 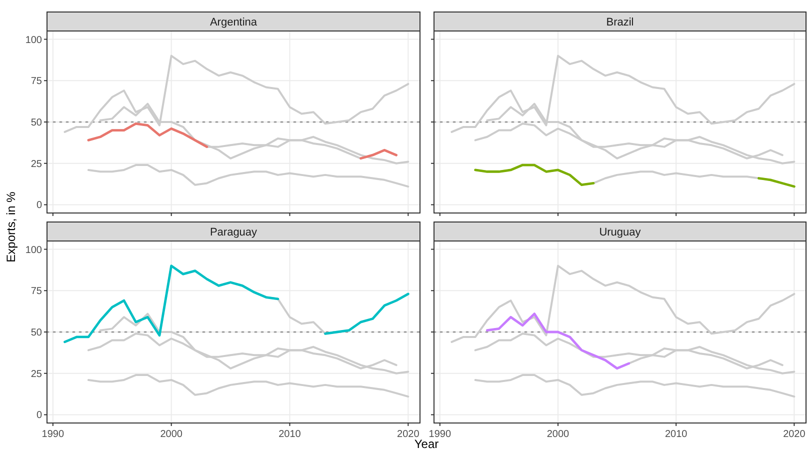 What do you see at coordinates (11, 226) in the screenshot?
I see `y-axis-title: Exports, in %` at bounding box center [11, 226].